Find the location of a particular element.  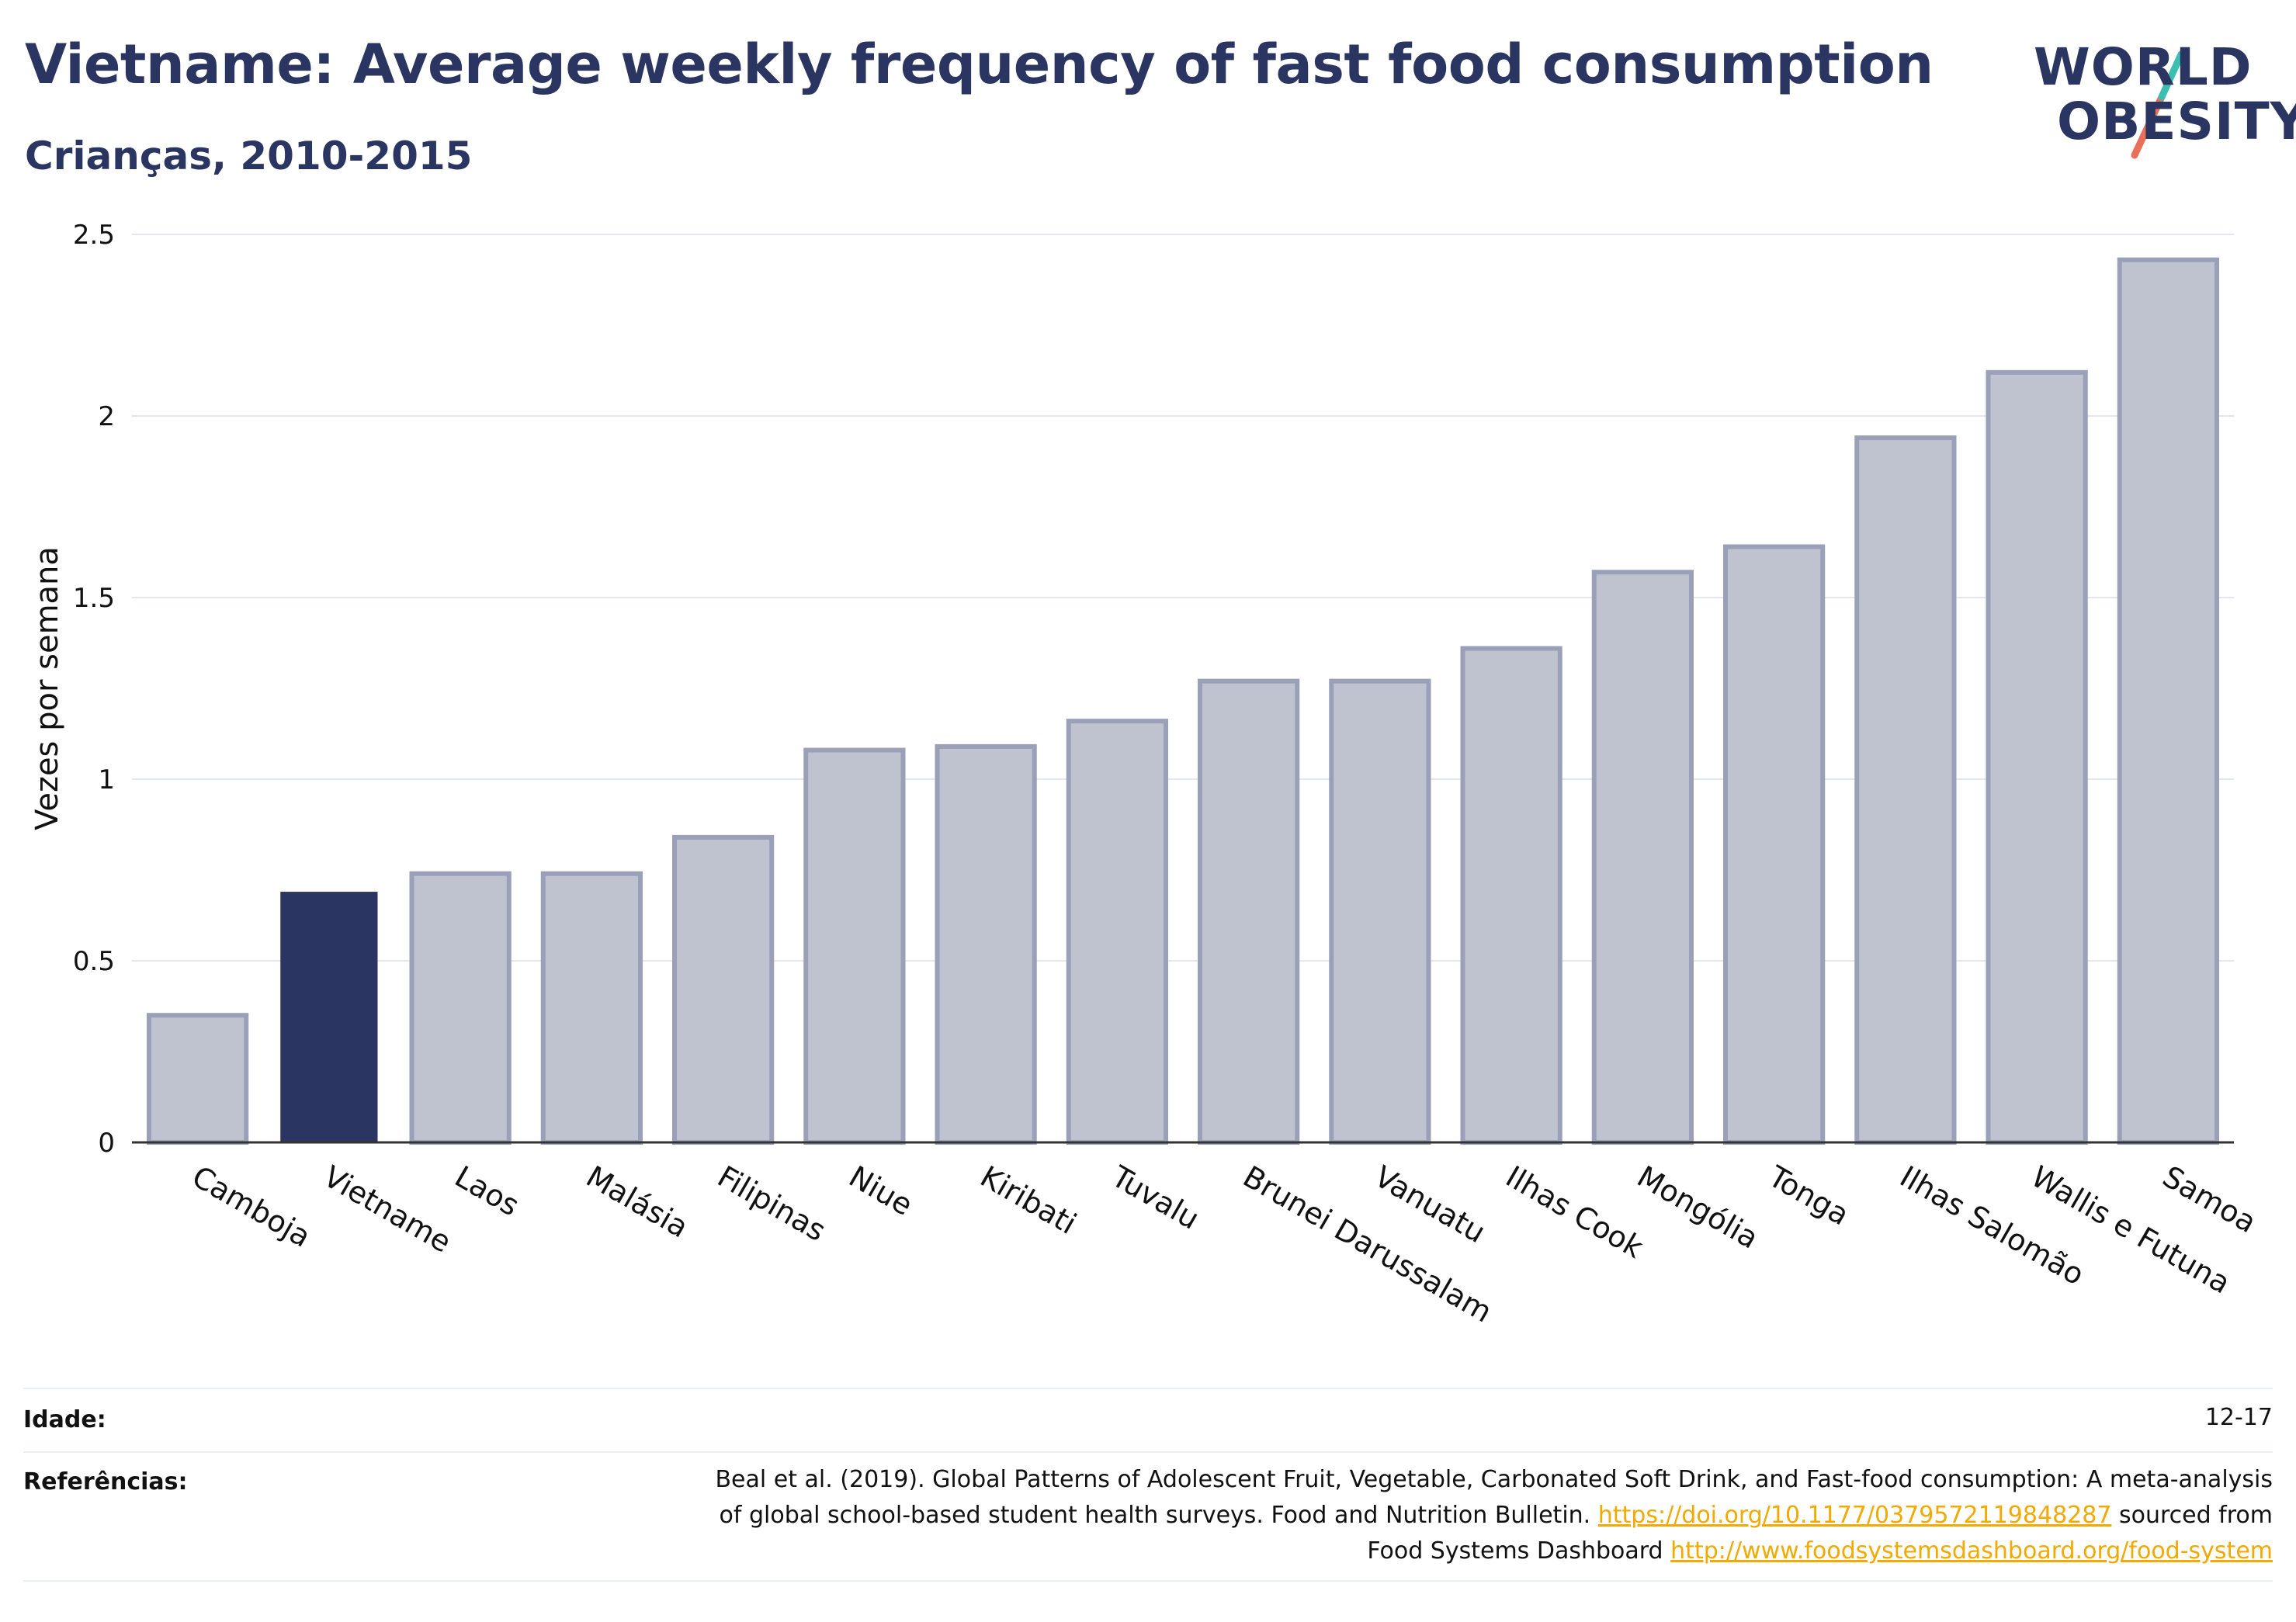

x-tick-label: Ilhas Cook is located at coordinates (1574, 1212).